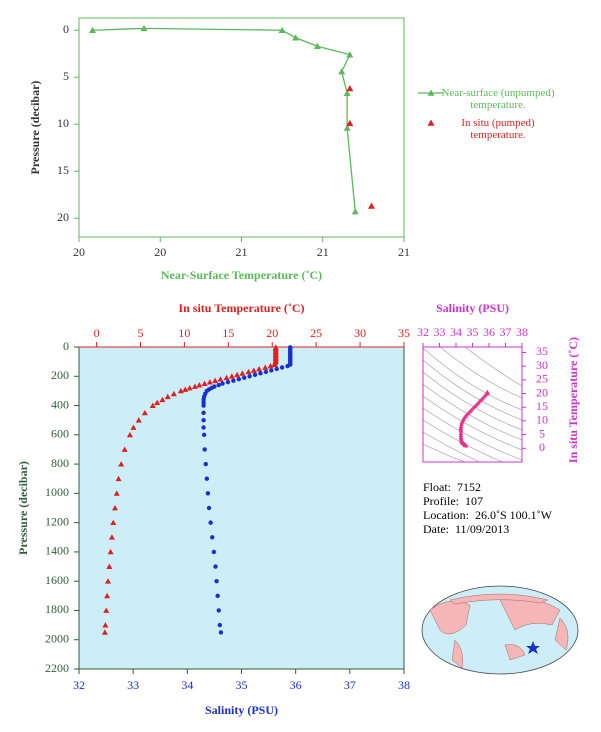 This screenshot has height=732, width=601. What do you see at coordinates (66, 29) in the screenshot?
I see `y-tick-label: 0` at bounding box center [66, 29].